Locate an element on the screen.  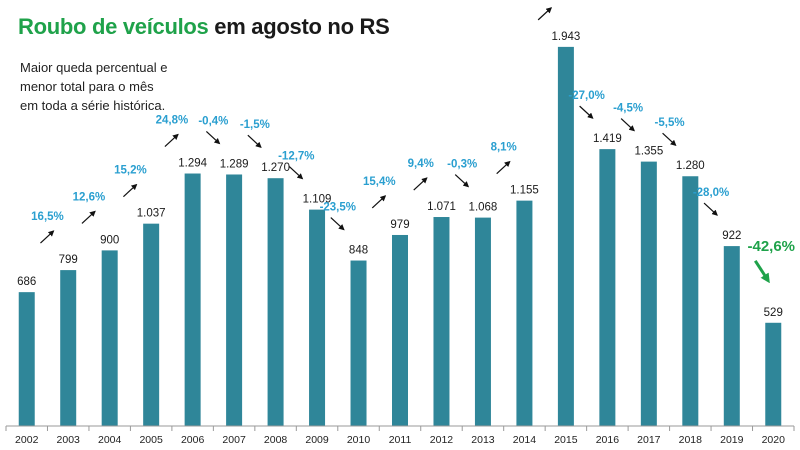
bar-2008 is located at coordinates (275, 302).